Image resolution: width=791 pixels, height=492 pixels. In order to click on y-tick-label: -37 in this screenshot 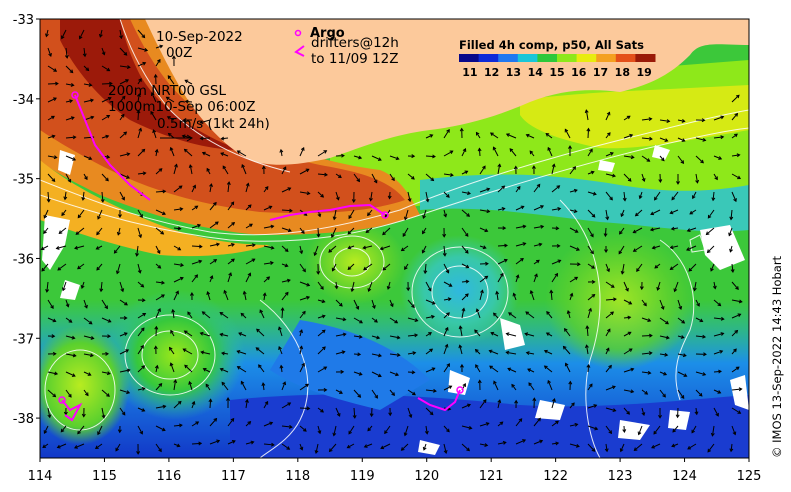, I will do `click(23, 339)`.